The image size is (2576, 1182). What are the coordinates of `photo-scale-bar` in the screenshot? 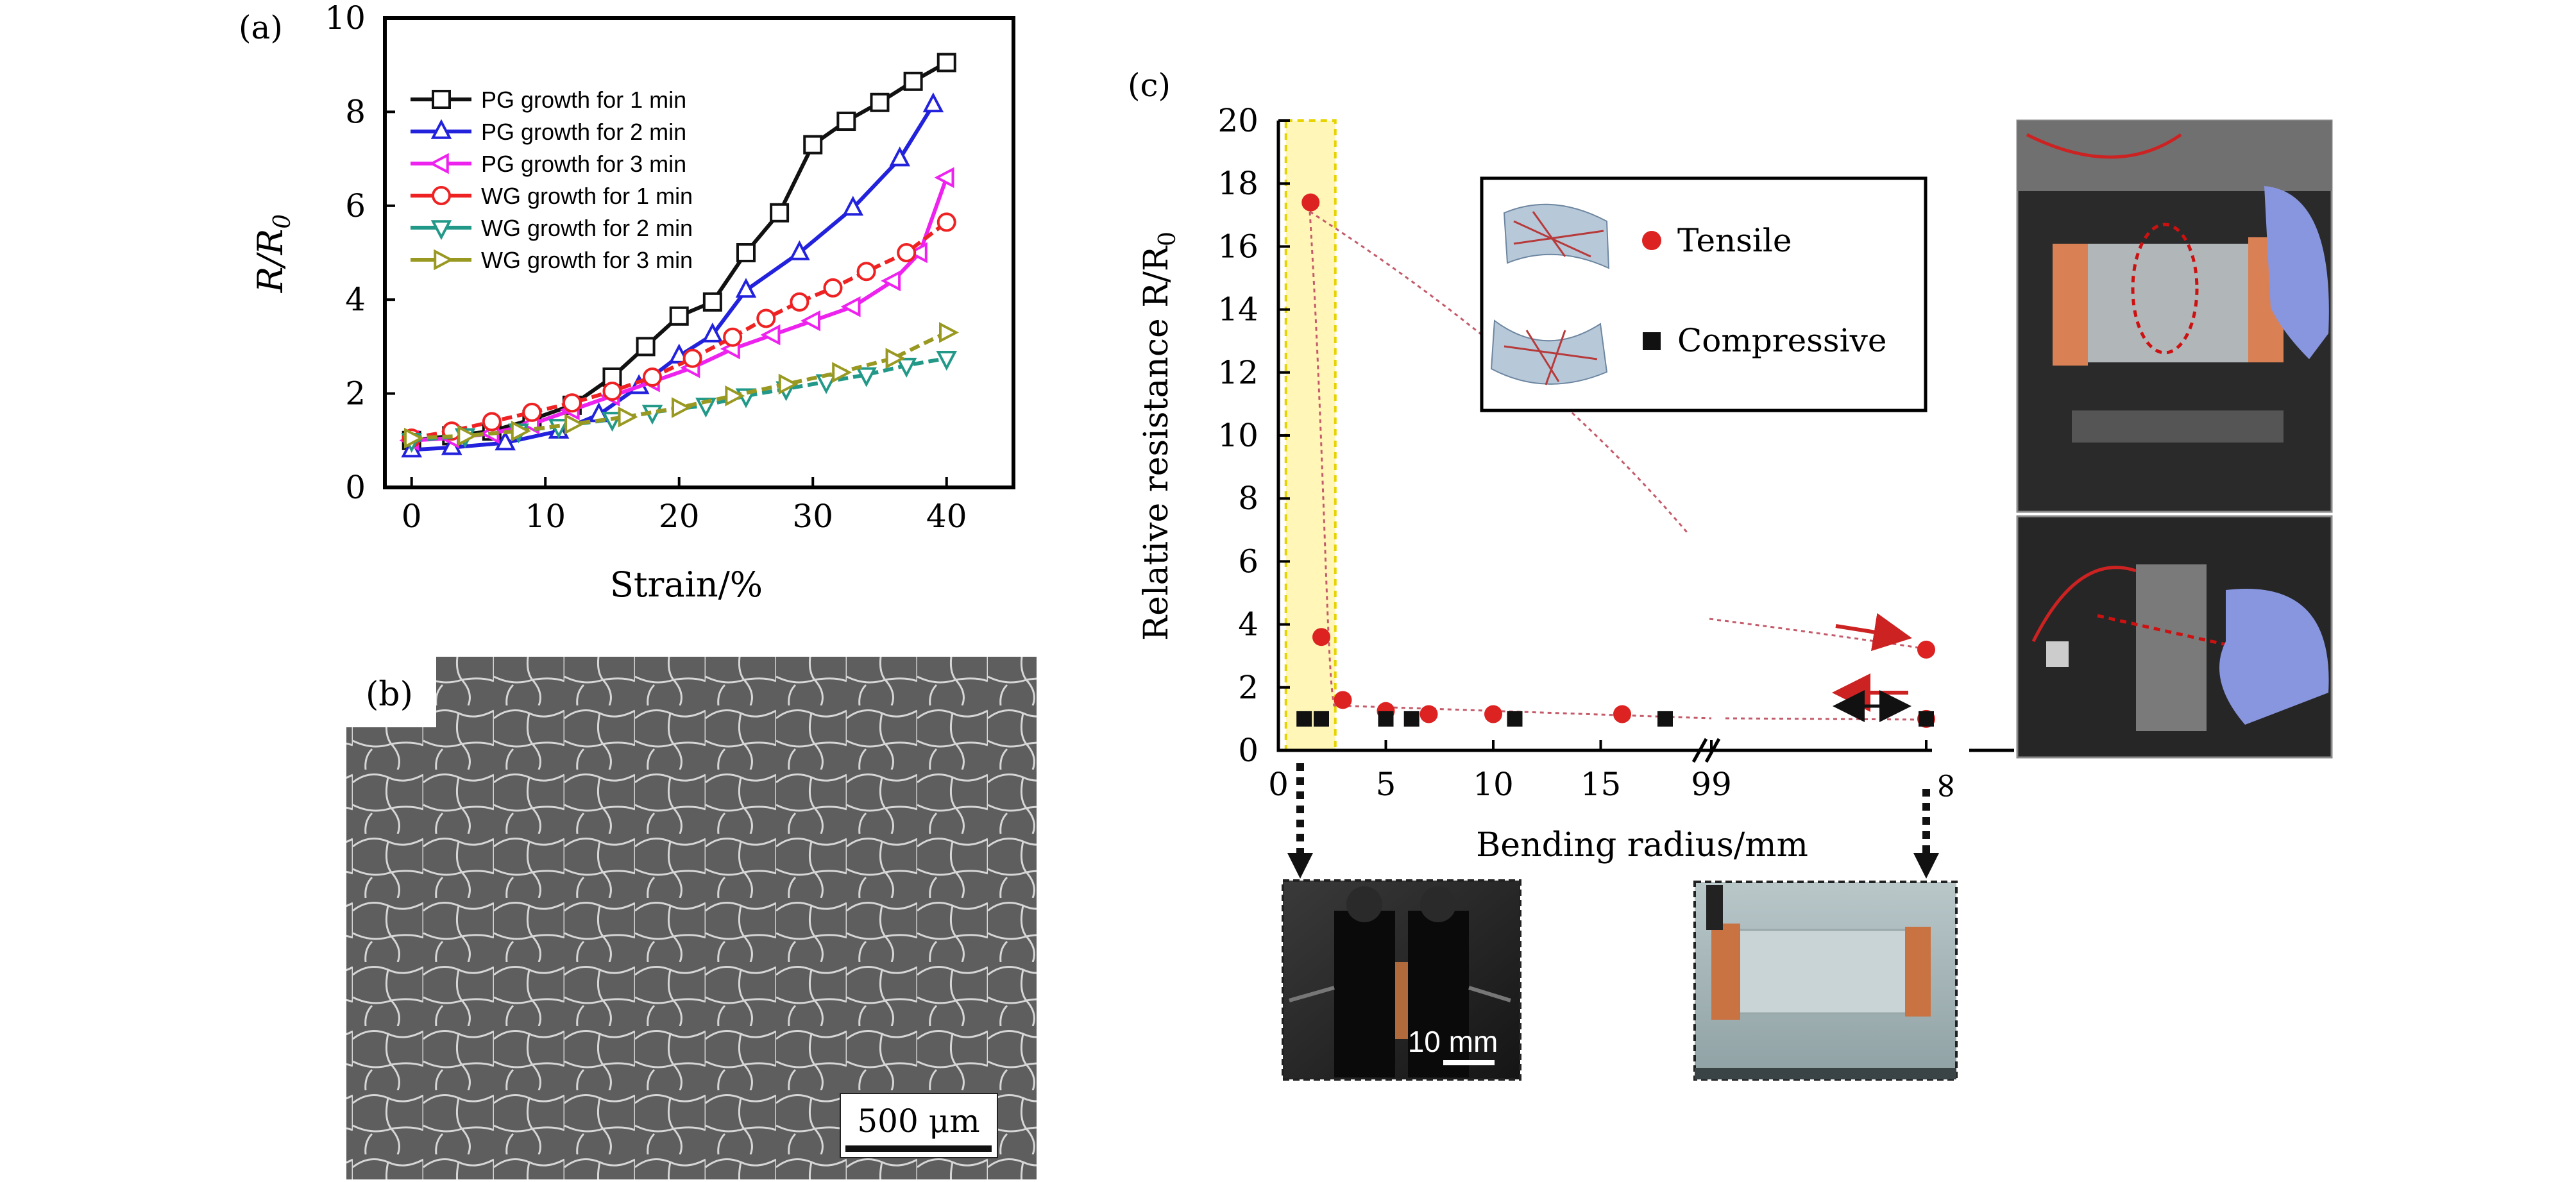 It's located at (1469, 1062).